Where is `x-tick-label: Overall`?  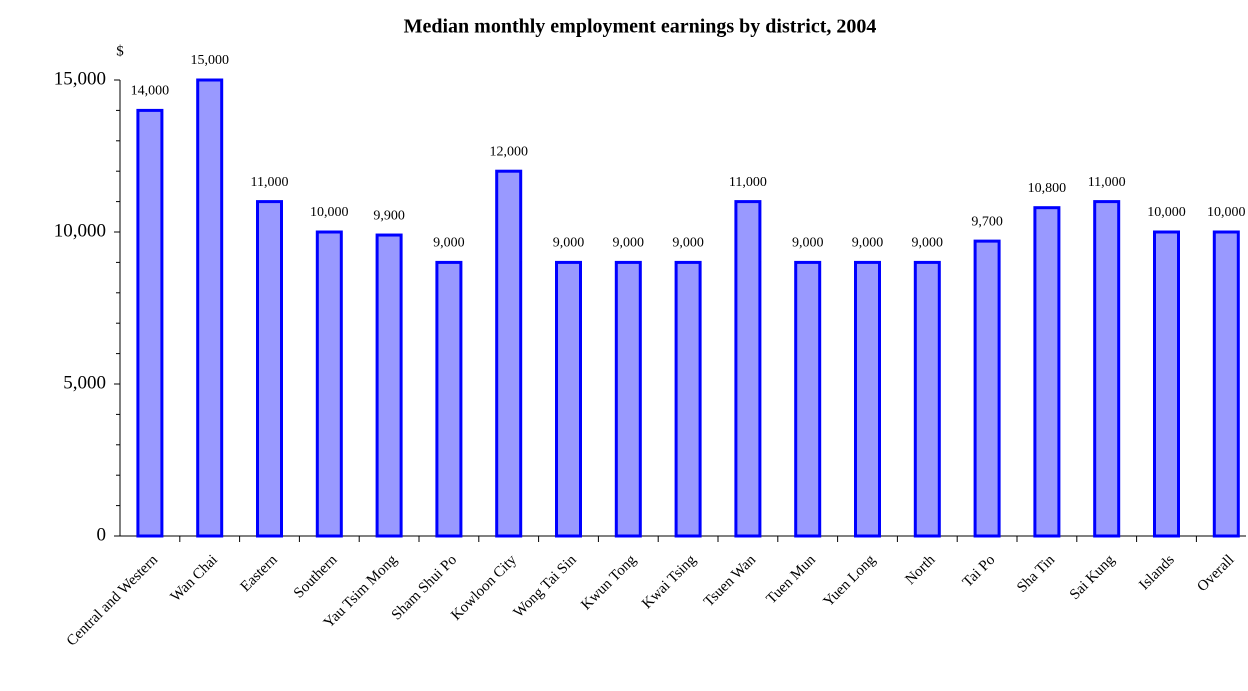
x-tick-label: Overall is located at coordinates (1215, 573).